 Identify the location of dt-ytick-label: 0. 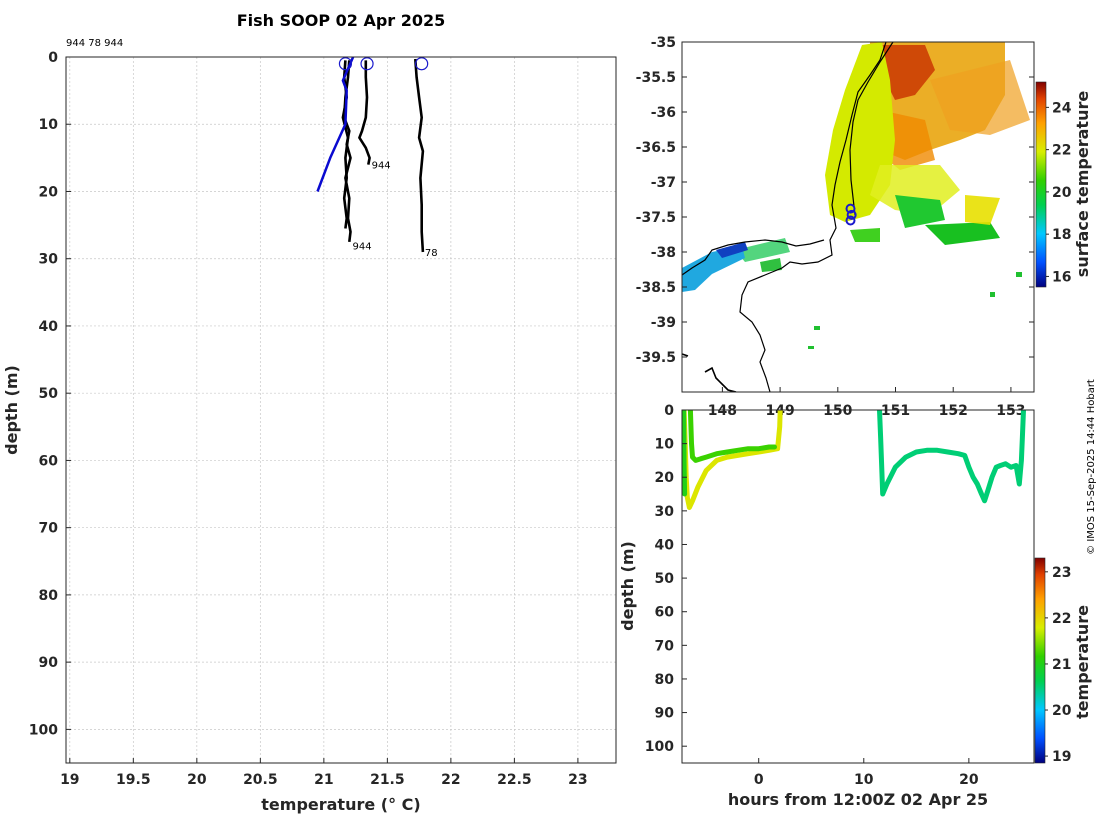
(669, 411).